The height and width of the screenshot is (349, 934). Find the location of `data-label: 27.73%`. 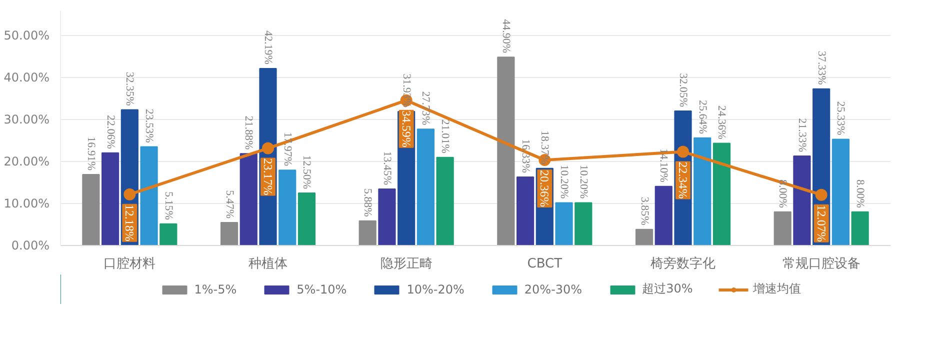

data-label: 27.73% is located at coordinates (426, 108).